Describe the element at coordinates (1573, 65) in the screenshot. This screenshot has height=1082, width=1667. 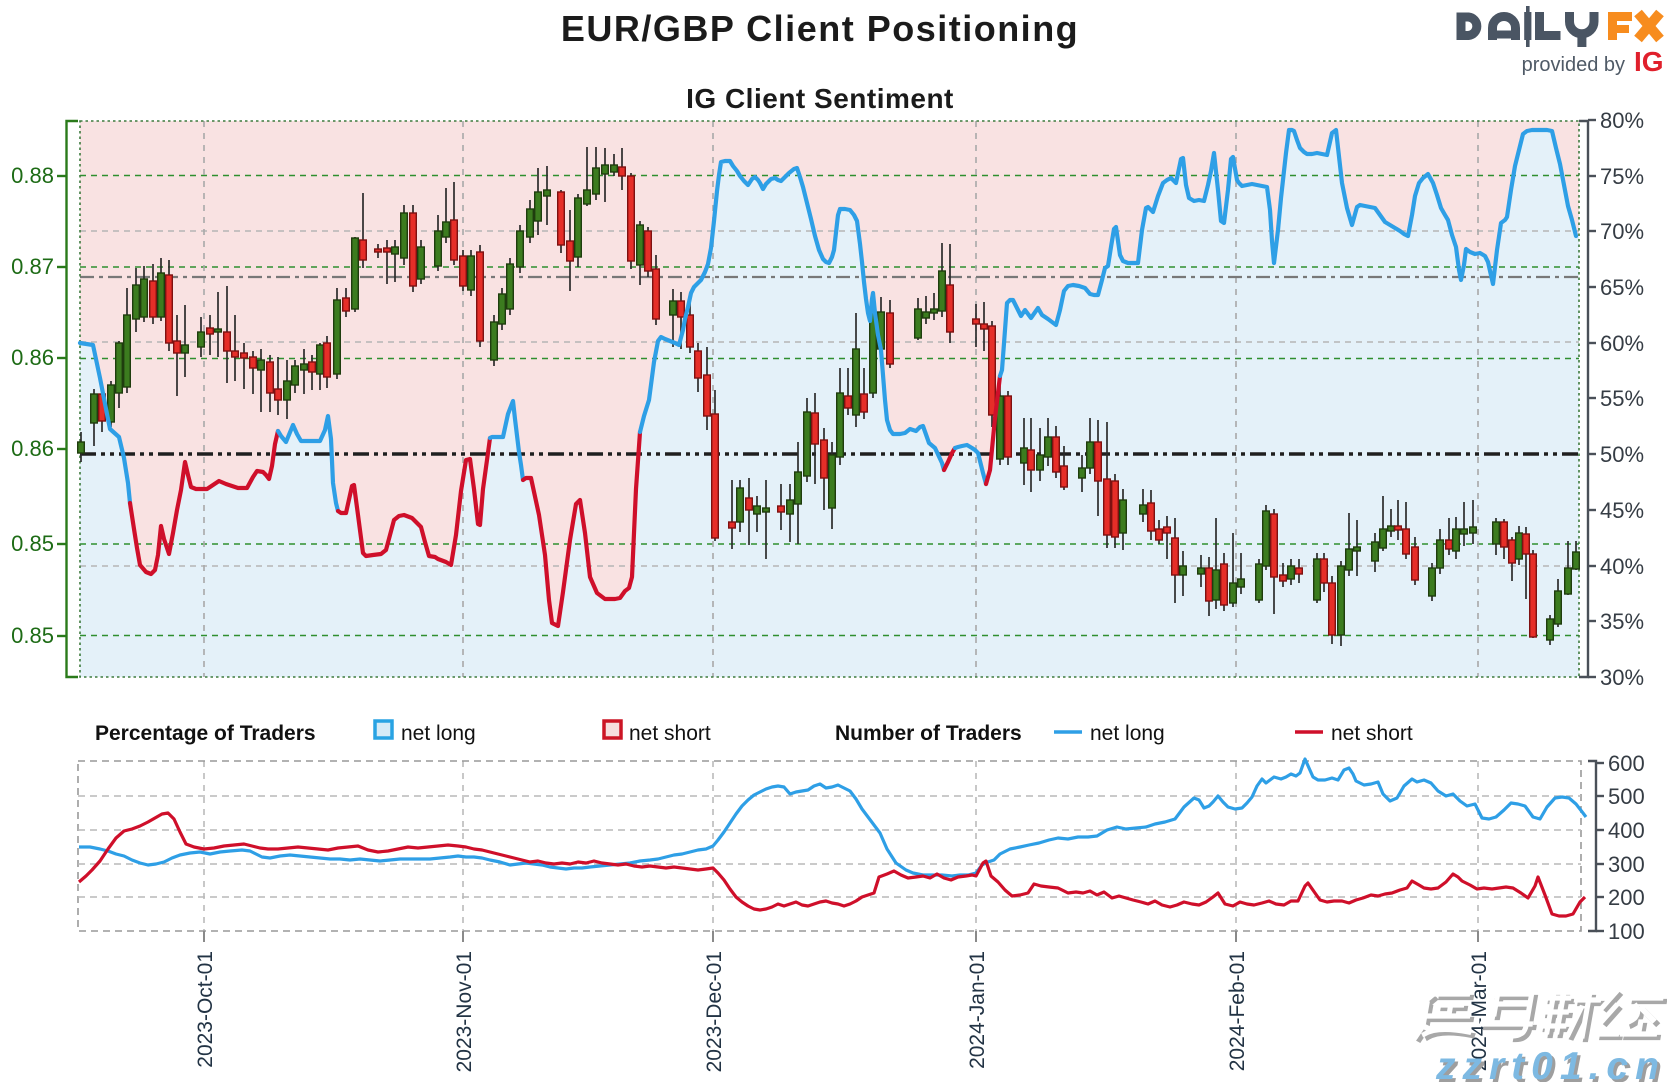
I see `svg-text: provided by` at that location.